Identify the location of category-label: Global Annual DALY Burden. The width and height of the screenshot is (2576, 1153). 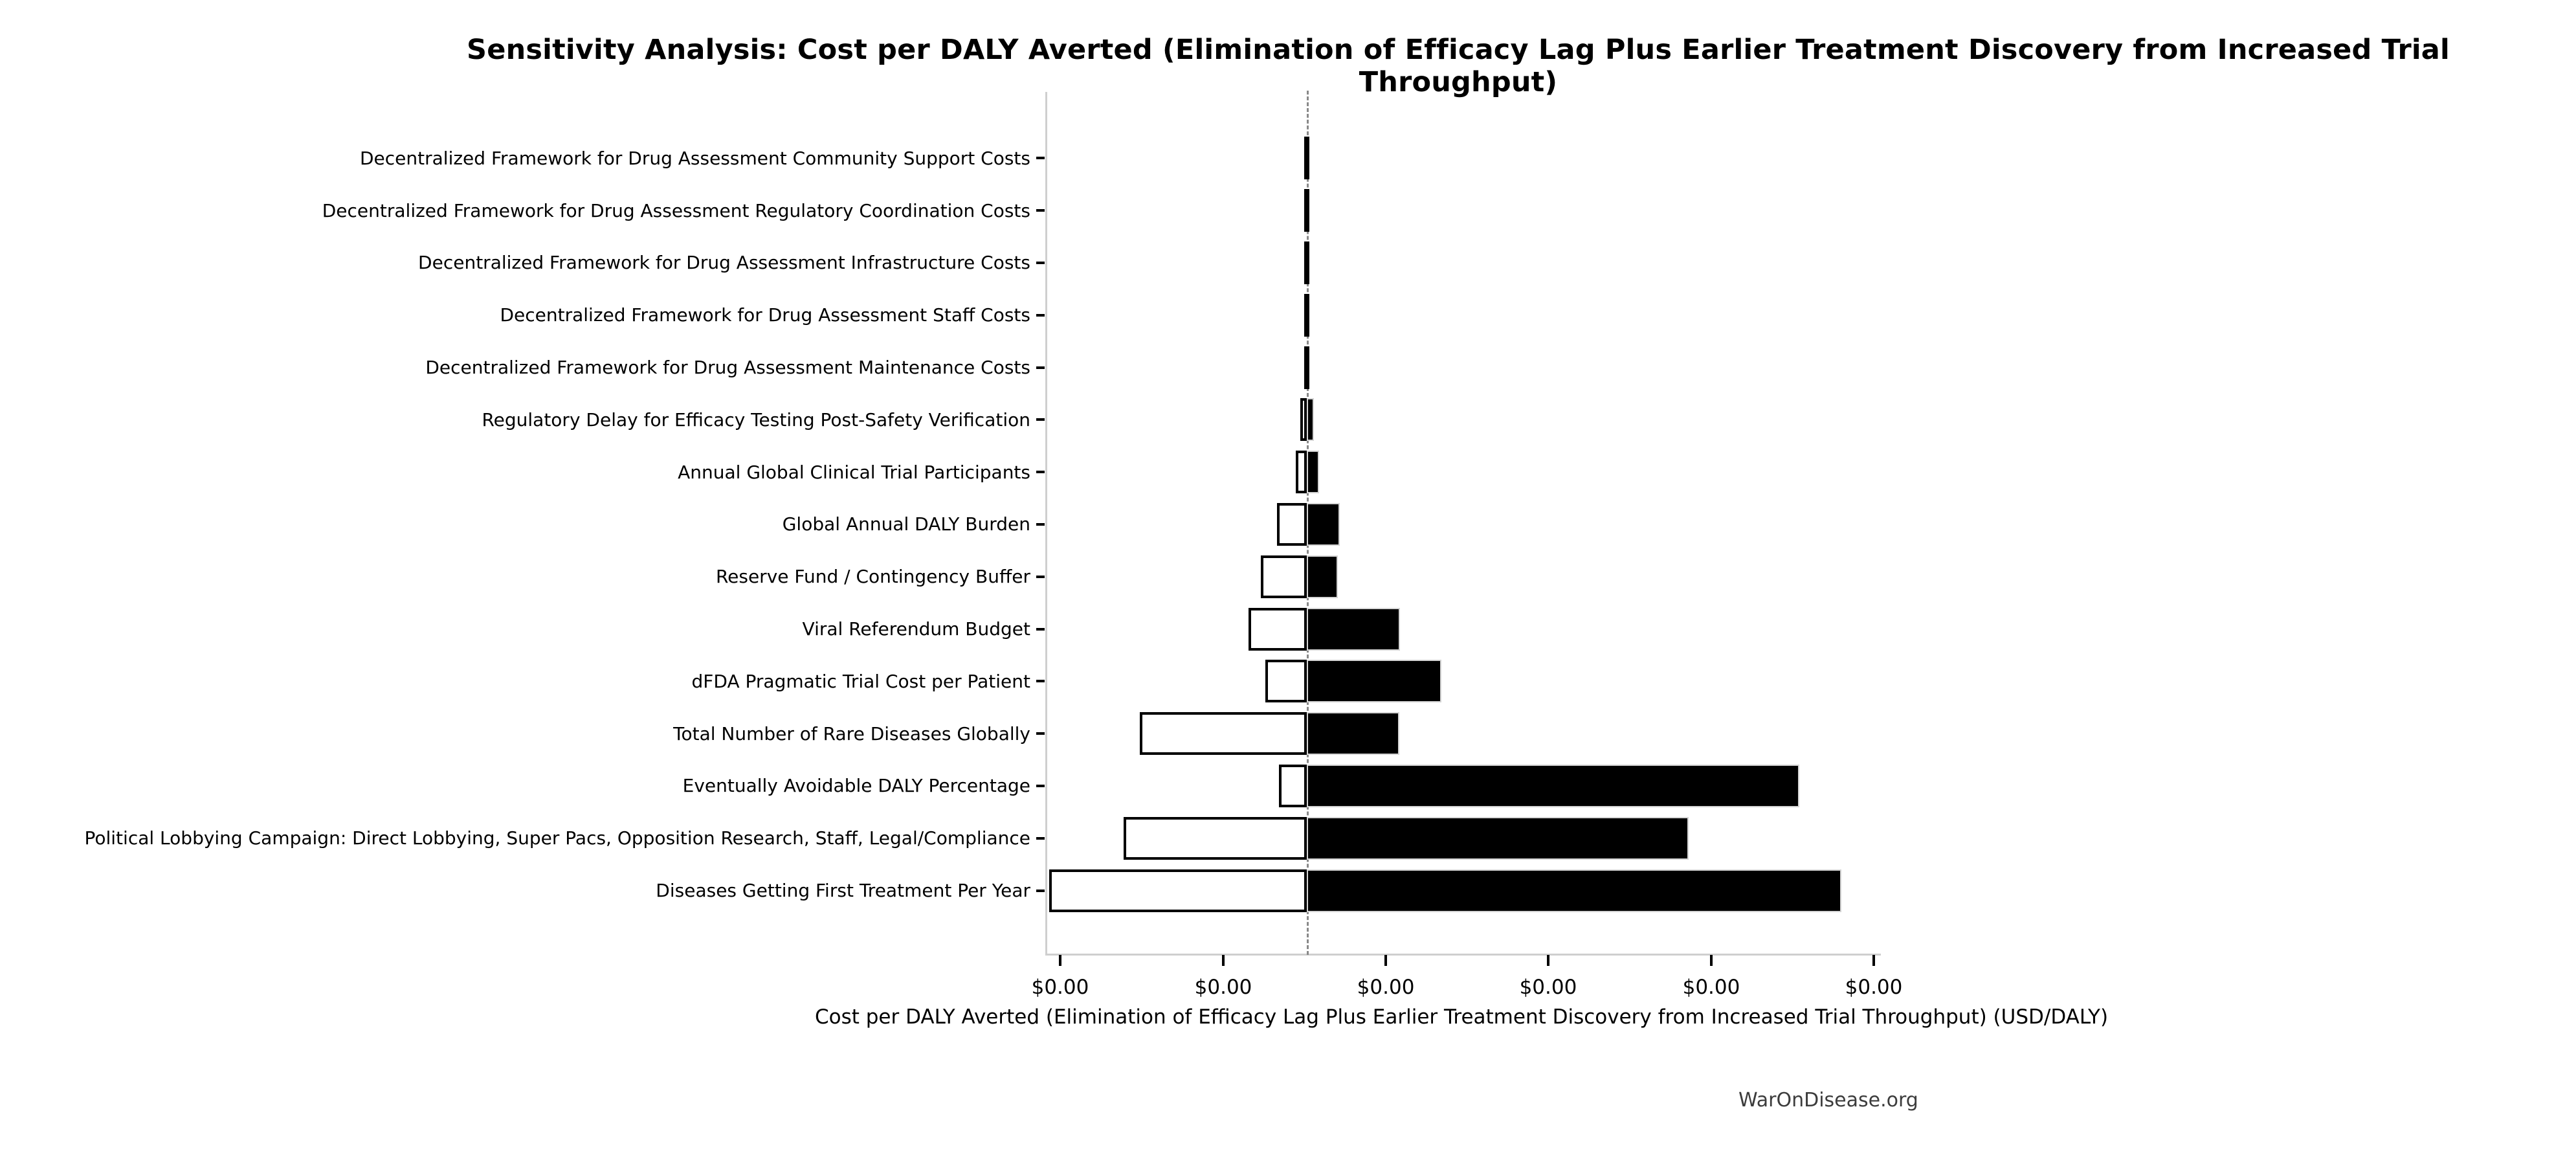
(906, 524).